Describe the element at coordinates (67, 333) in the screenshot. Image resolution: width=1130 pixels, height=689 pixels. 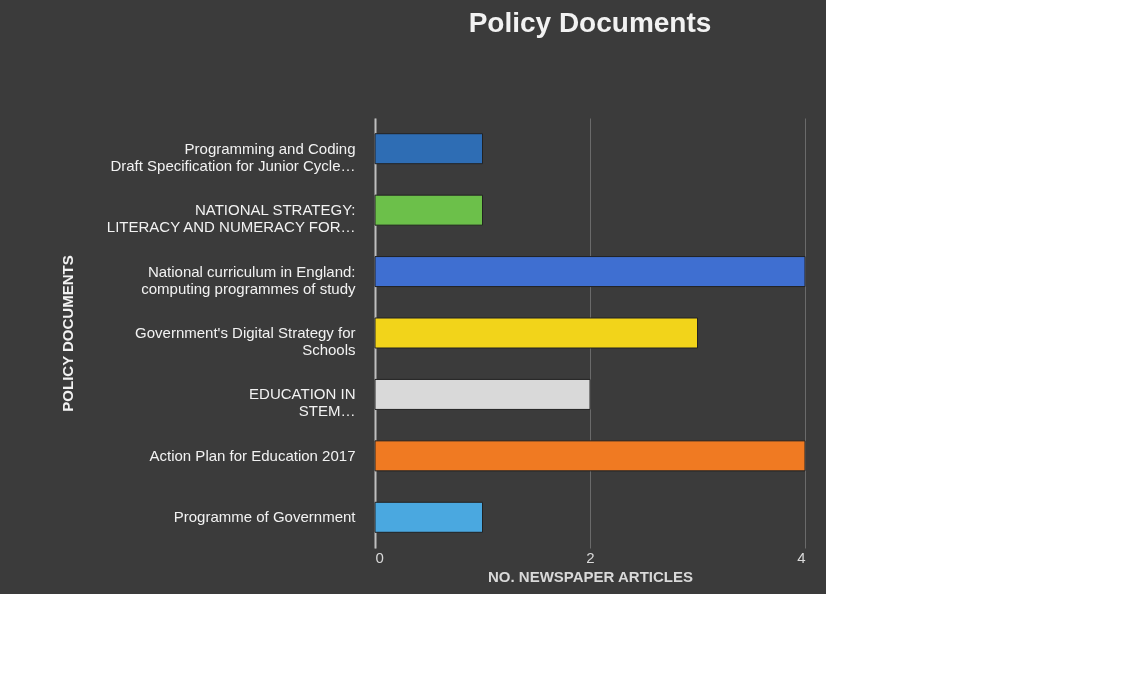
I see `y-axis-title: POLICY DOCUMENTS` at that location.